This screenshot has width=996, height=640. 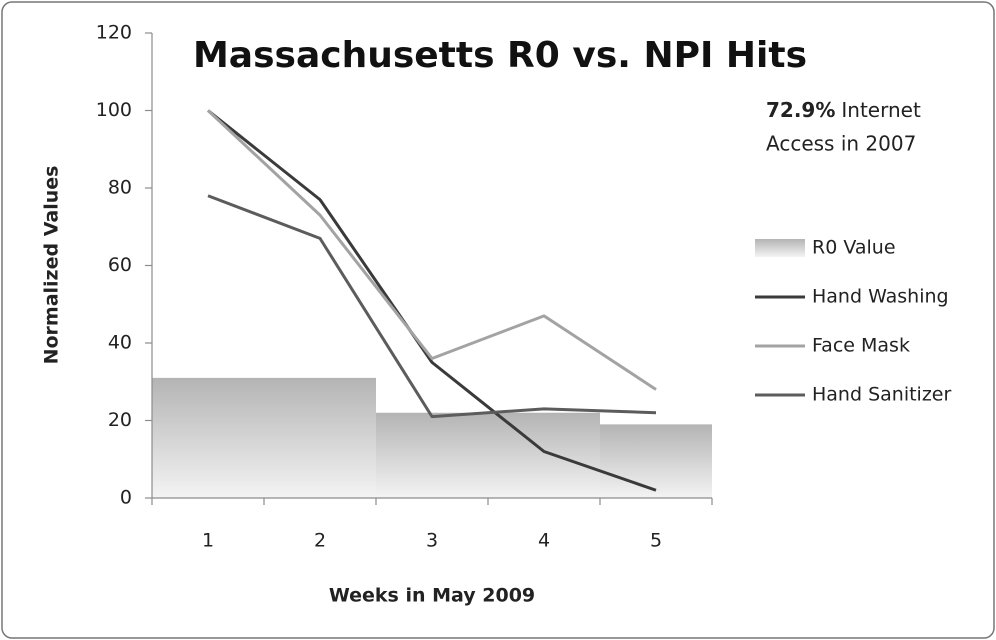 I want to click on x-tick-label: 3, so click(x=432, y=541).